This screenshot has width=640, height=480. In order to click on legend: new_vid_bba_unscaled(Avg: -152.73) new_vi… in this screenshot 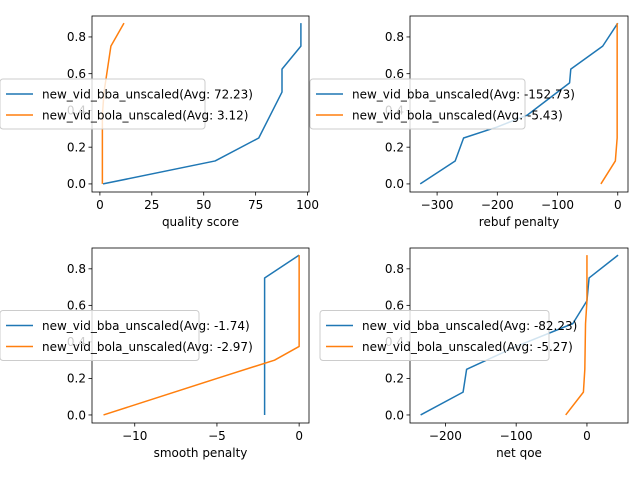, I will do `click(442, 104)`.